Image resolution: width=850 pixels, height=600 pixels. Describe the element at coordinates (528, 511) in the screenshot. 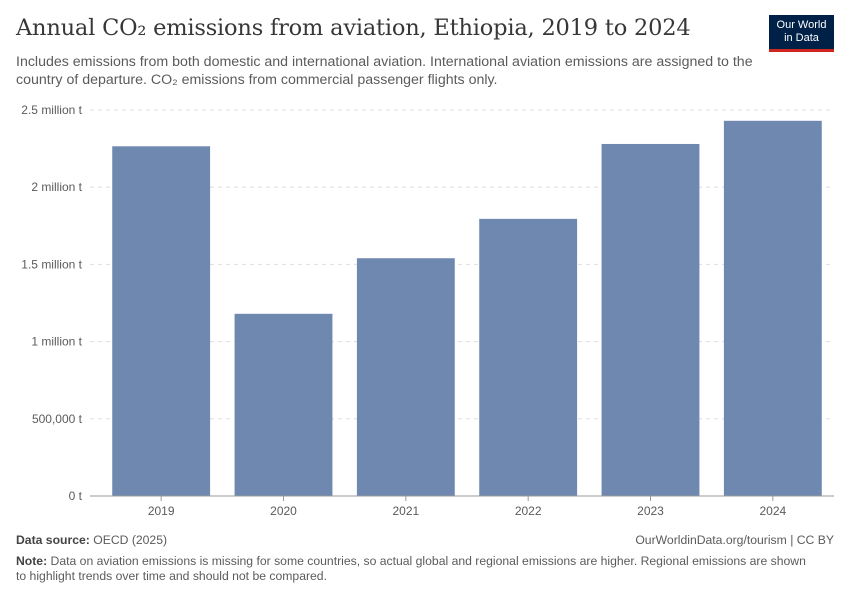

I see `x-tick-label: 2022` at that location.